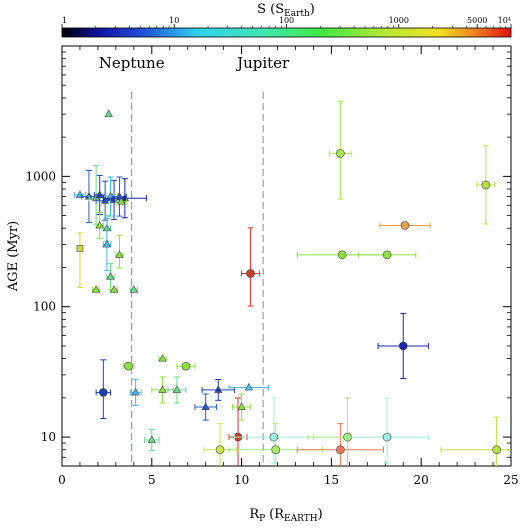  I want to click on y-tick-label: 100, so click(44, 307).